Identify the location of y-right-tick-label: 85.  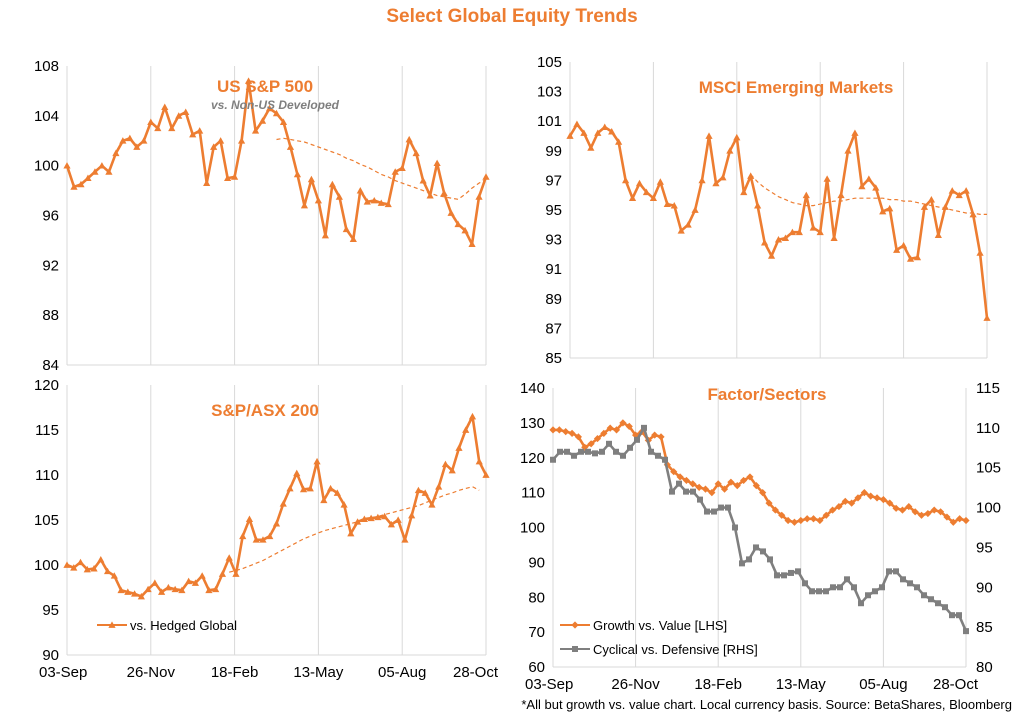
(984, 627).